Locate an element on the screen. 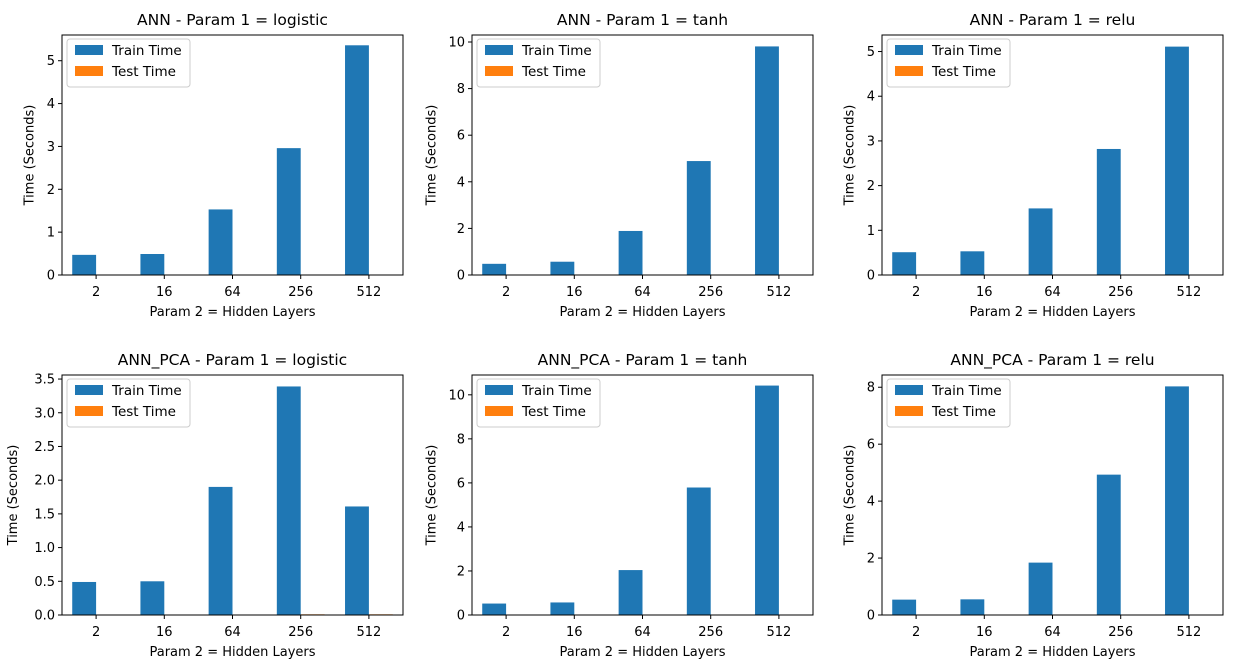 Image resolution: width=1233 pixels, height=669 pixels. y-tick-label: 3 is located at coordinates (871, 141).